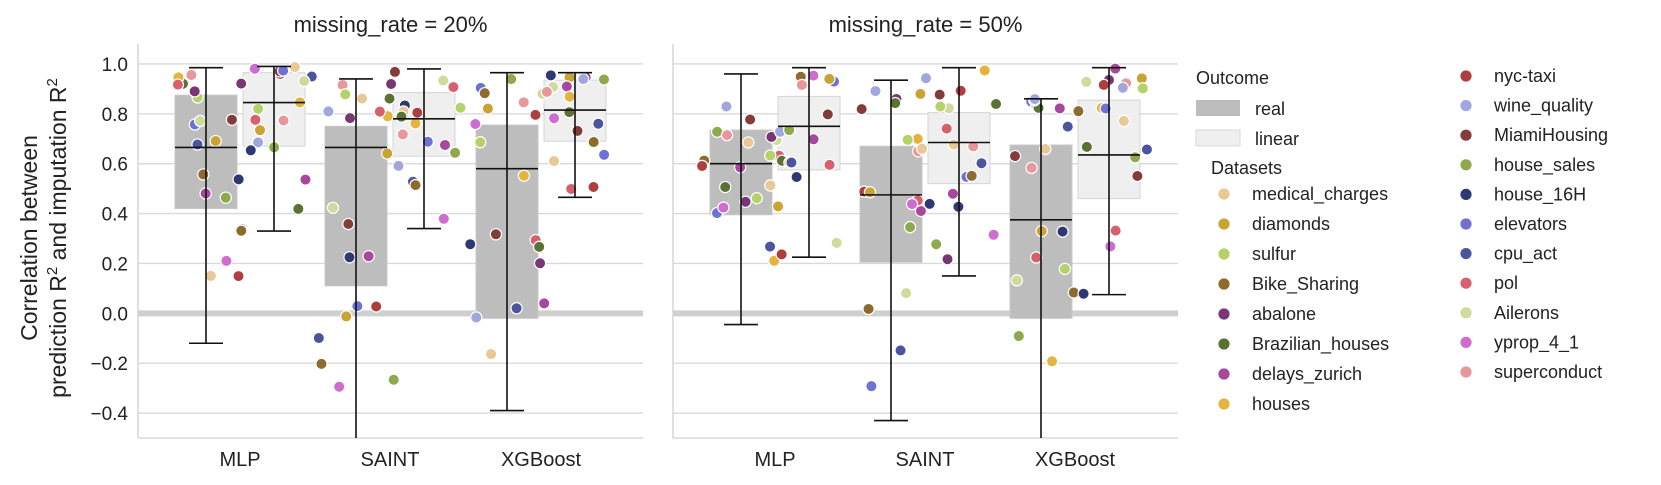 This screenshot has height=485, width=1661. What do you see at coordinates (109, 364) in the screenshot?
I see `y-tick-label: −0.2` at bounding box center [109, 364].